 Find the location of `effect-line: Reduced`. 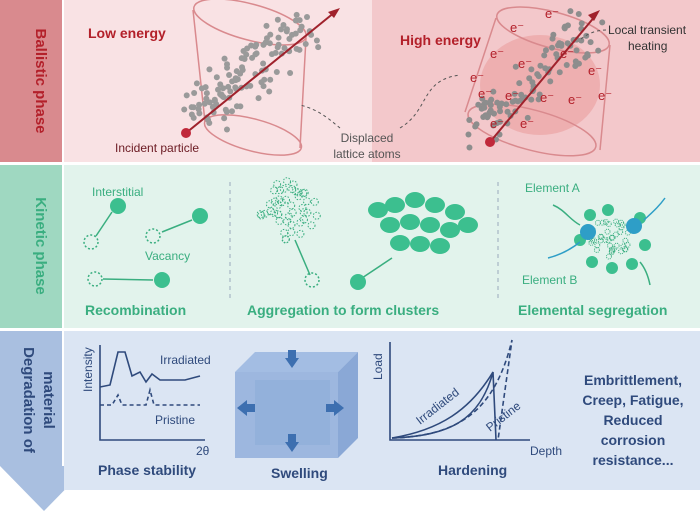

effect-line: Reduced is located at coordinates (632, 420).